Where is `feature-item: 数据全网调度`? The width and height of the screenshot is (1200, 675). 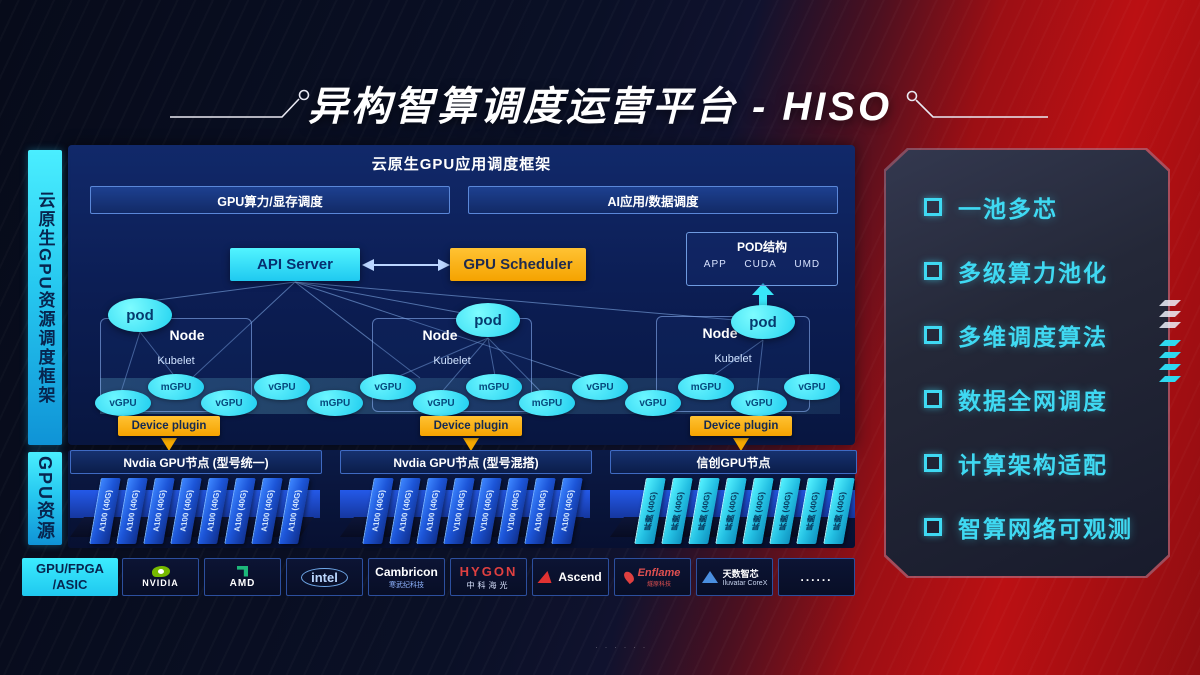
feature-item: 数据全网调度 is located at coordinates (1046, 400).